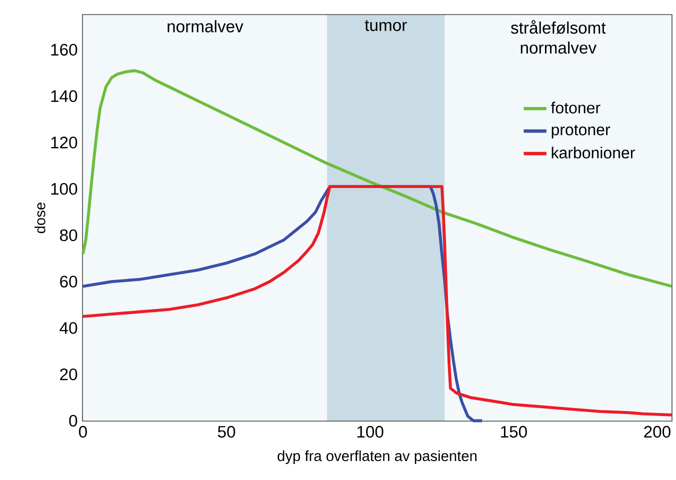  I want to click on y-axis-title: dose, so click(40, 218).